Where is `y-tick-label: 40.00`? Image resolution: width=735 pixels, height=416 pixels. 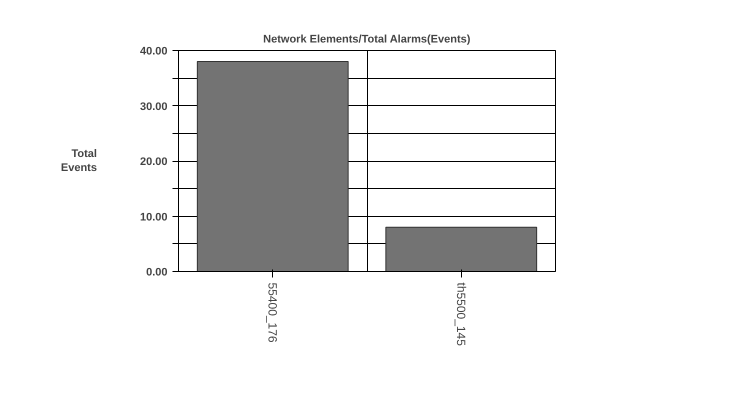 y-tick-label: 40.00 is located at coordinates (154, 52).